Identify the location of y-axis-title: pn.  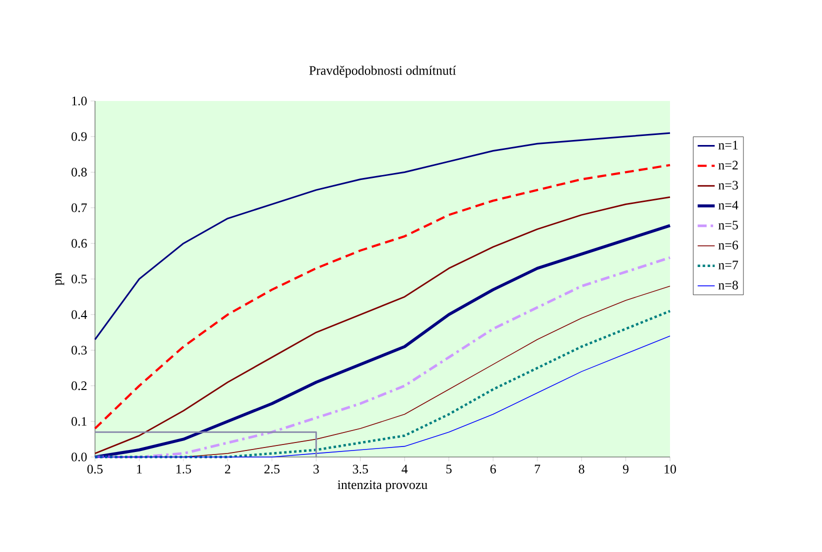
(59, 279).